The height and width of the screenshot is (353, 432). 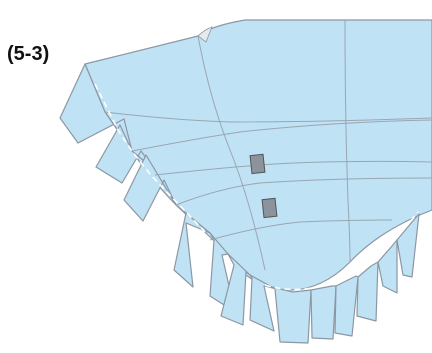 What do you see at coordinates (269, 208) in the screenshot?
I see `block-lower` at bounding box center [269, 208].